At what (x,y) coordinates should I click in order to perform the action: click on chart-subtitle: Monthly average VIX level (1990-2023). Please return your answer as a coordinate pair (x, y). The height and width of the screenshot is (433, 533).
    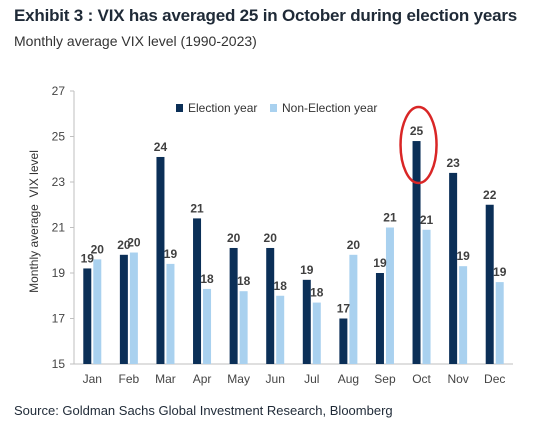
    Looking at the image, I should click on (135, 41).